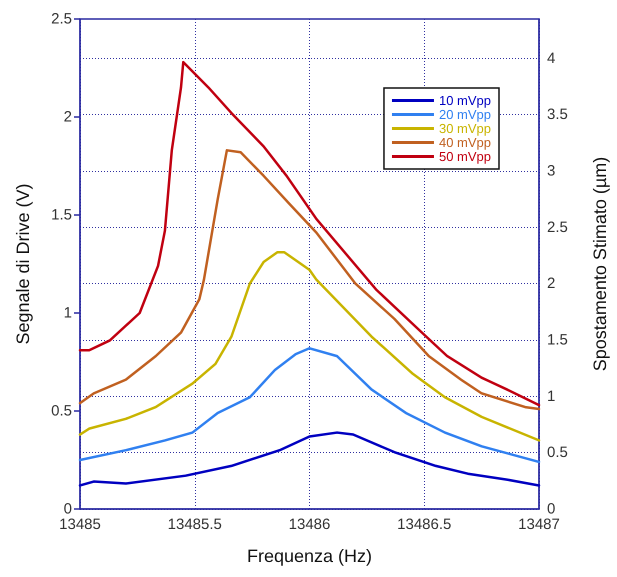 This screenshot has width=617, height=577. Describe the element at coordinates (465, 156) in the screenshot. I see `legend-label: 50 mVpp` at that location.